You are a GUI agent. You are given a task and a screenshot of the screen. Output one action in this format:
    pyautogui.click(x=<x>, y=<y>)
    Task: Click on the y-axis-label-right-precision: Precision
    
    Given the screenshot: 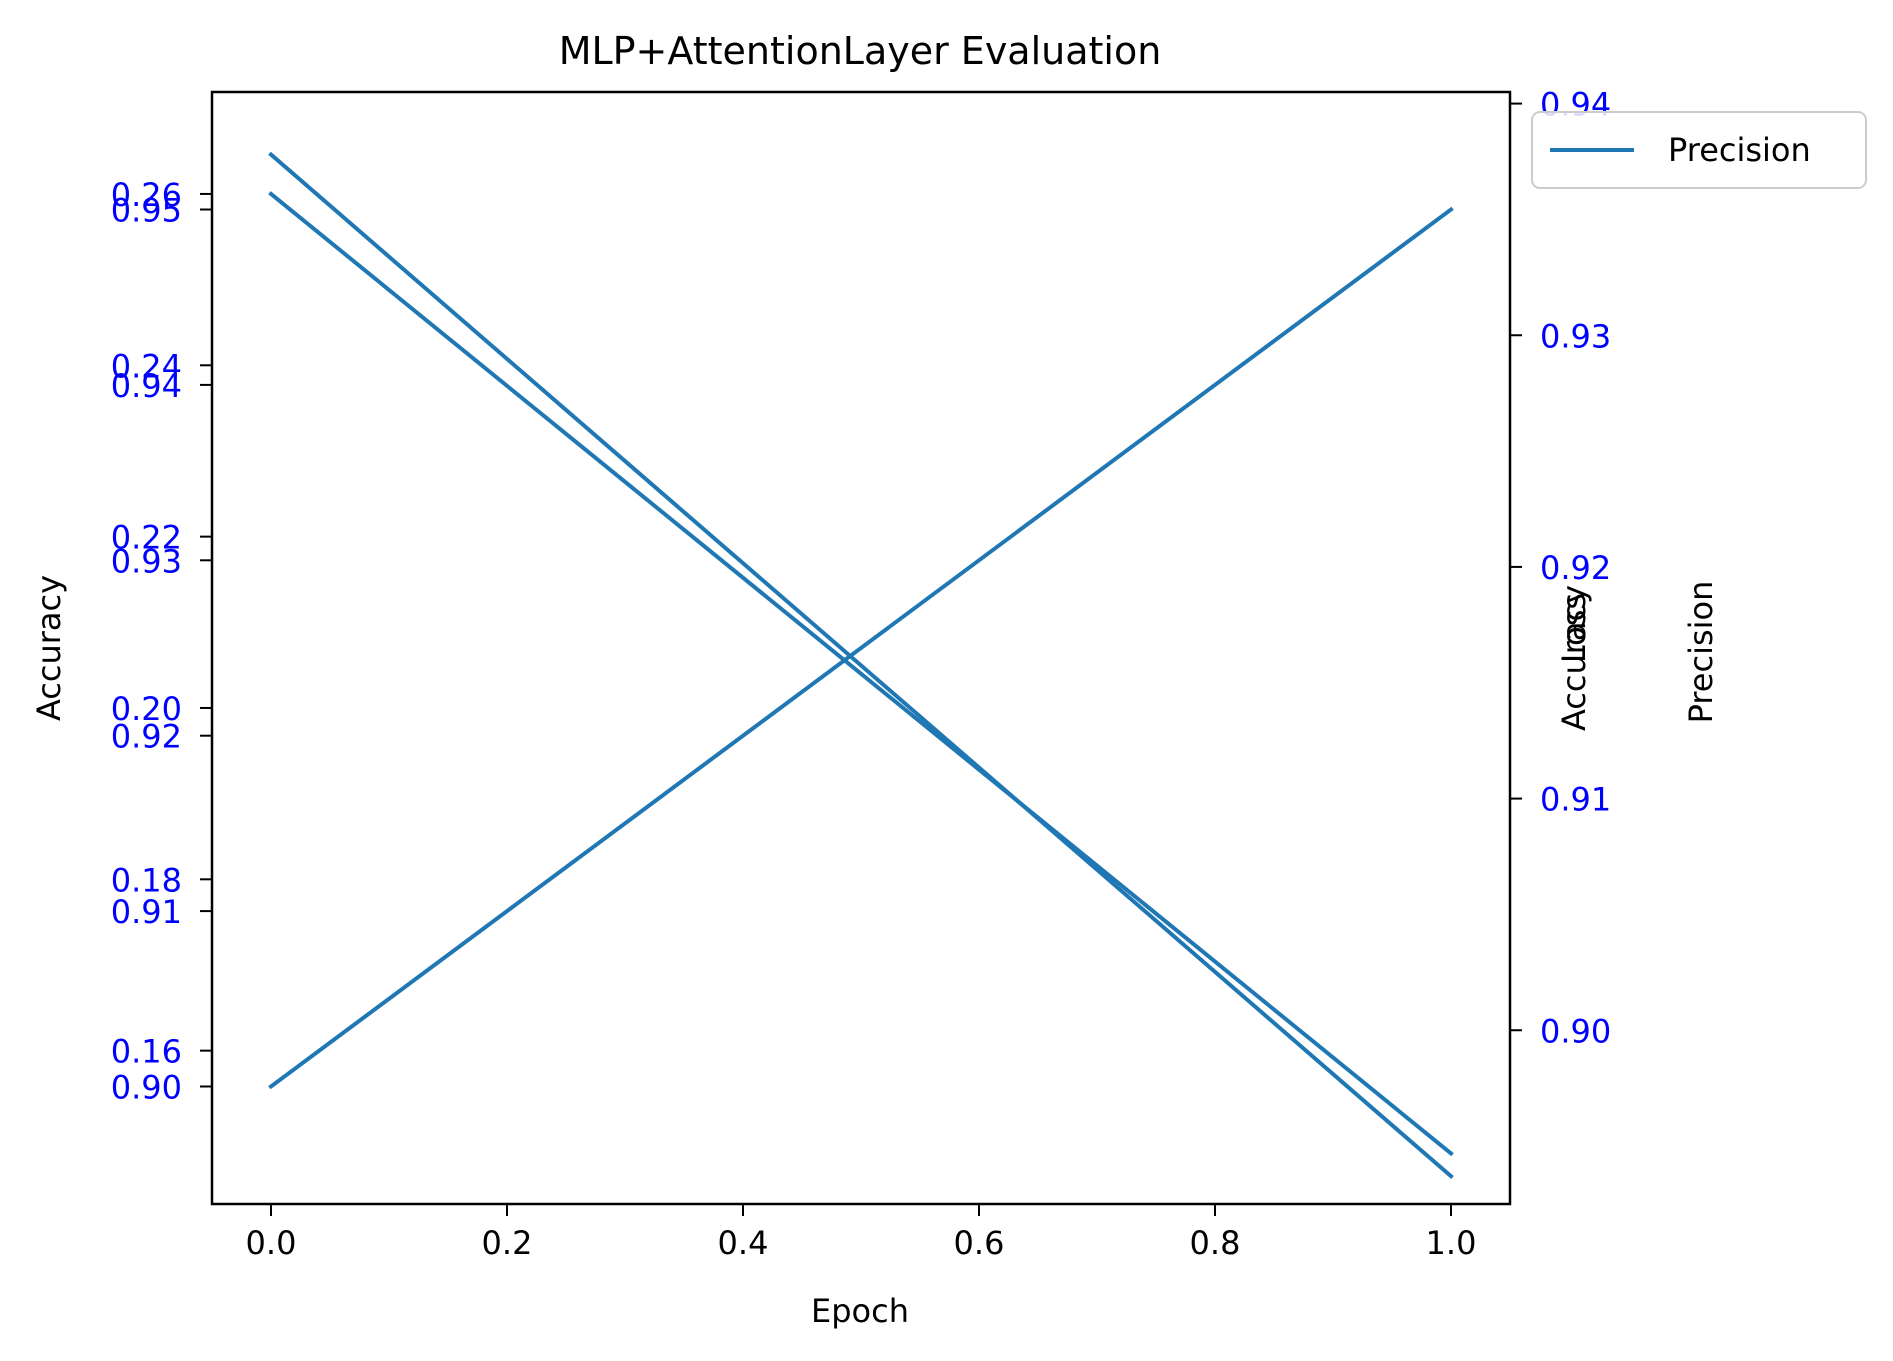 What is the action you would take?
    pyautogui.click(x=1701, y=652)
    